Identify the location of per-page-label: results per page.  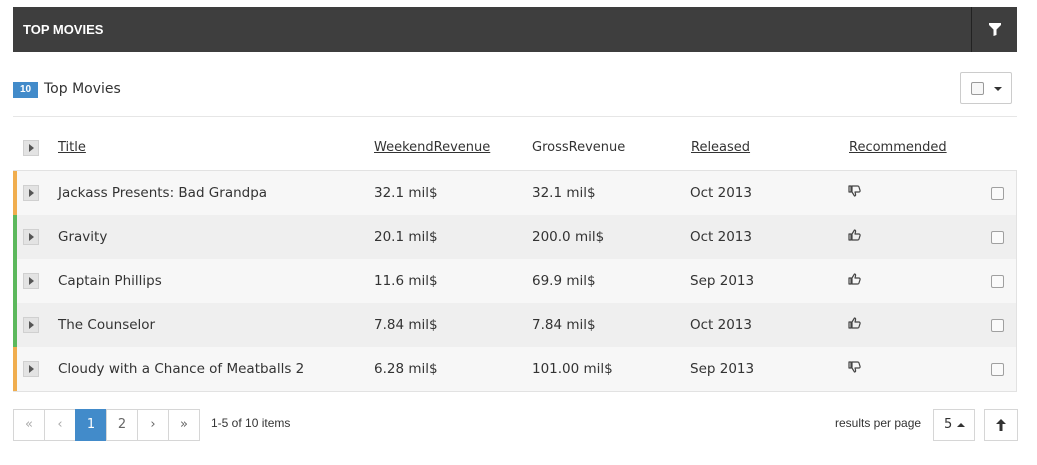
(878, 423).